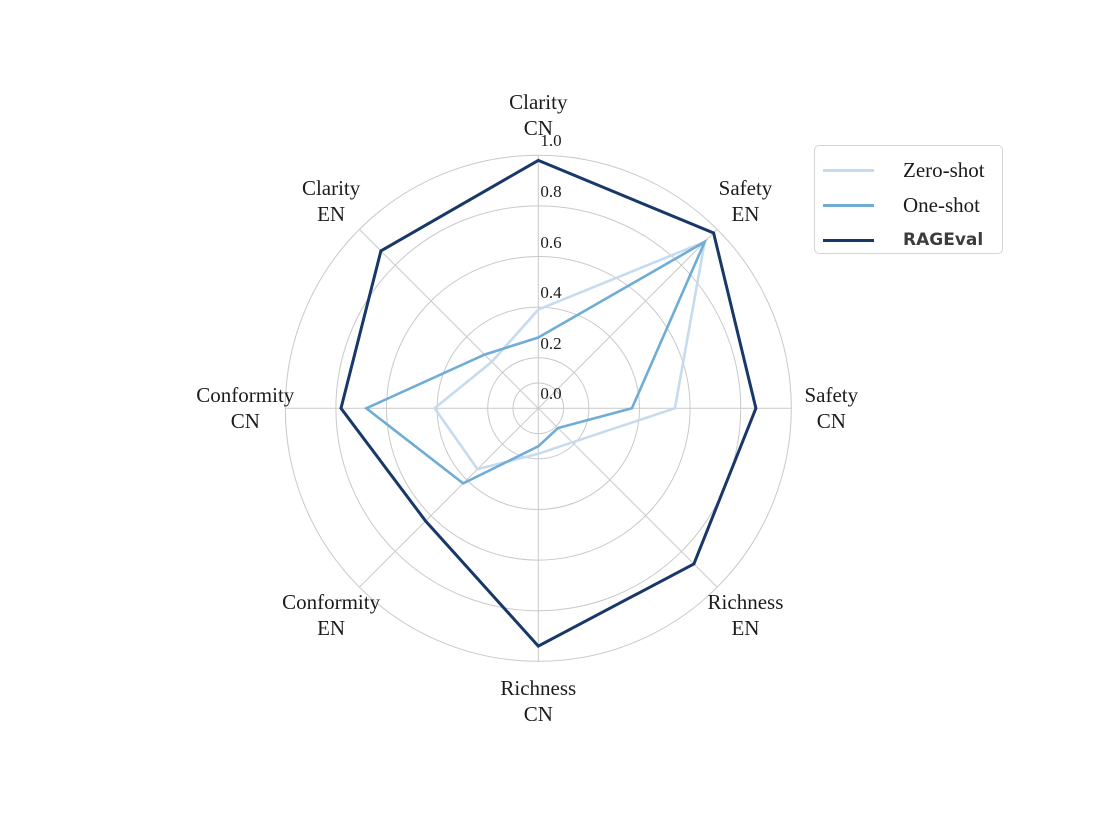 This screenshot has width=1098, height=830. I want to click on radial-tick-0.6: 0.6, so click(551, 242).